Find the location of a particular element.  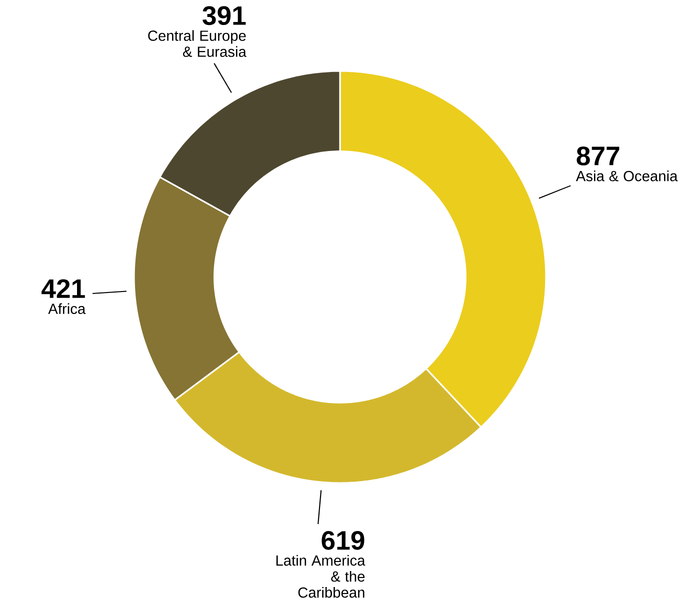

slice-label: Latin America & the Caribbean is located at coordinates (321, 576).